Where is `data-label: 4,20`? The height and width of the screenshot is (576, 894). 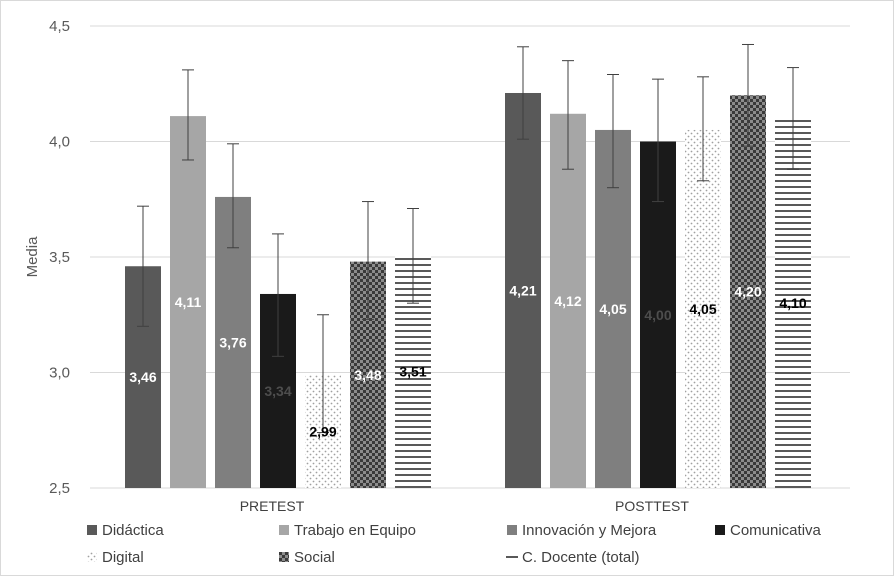 data-label: 4,20 is located at coordinates (747, 292).